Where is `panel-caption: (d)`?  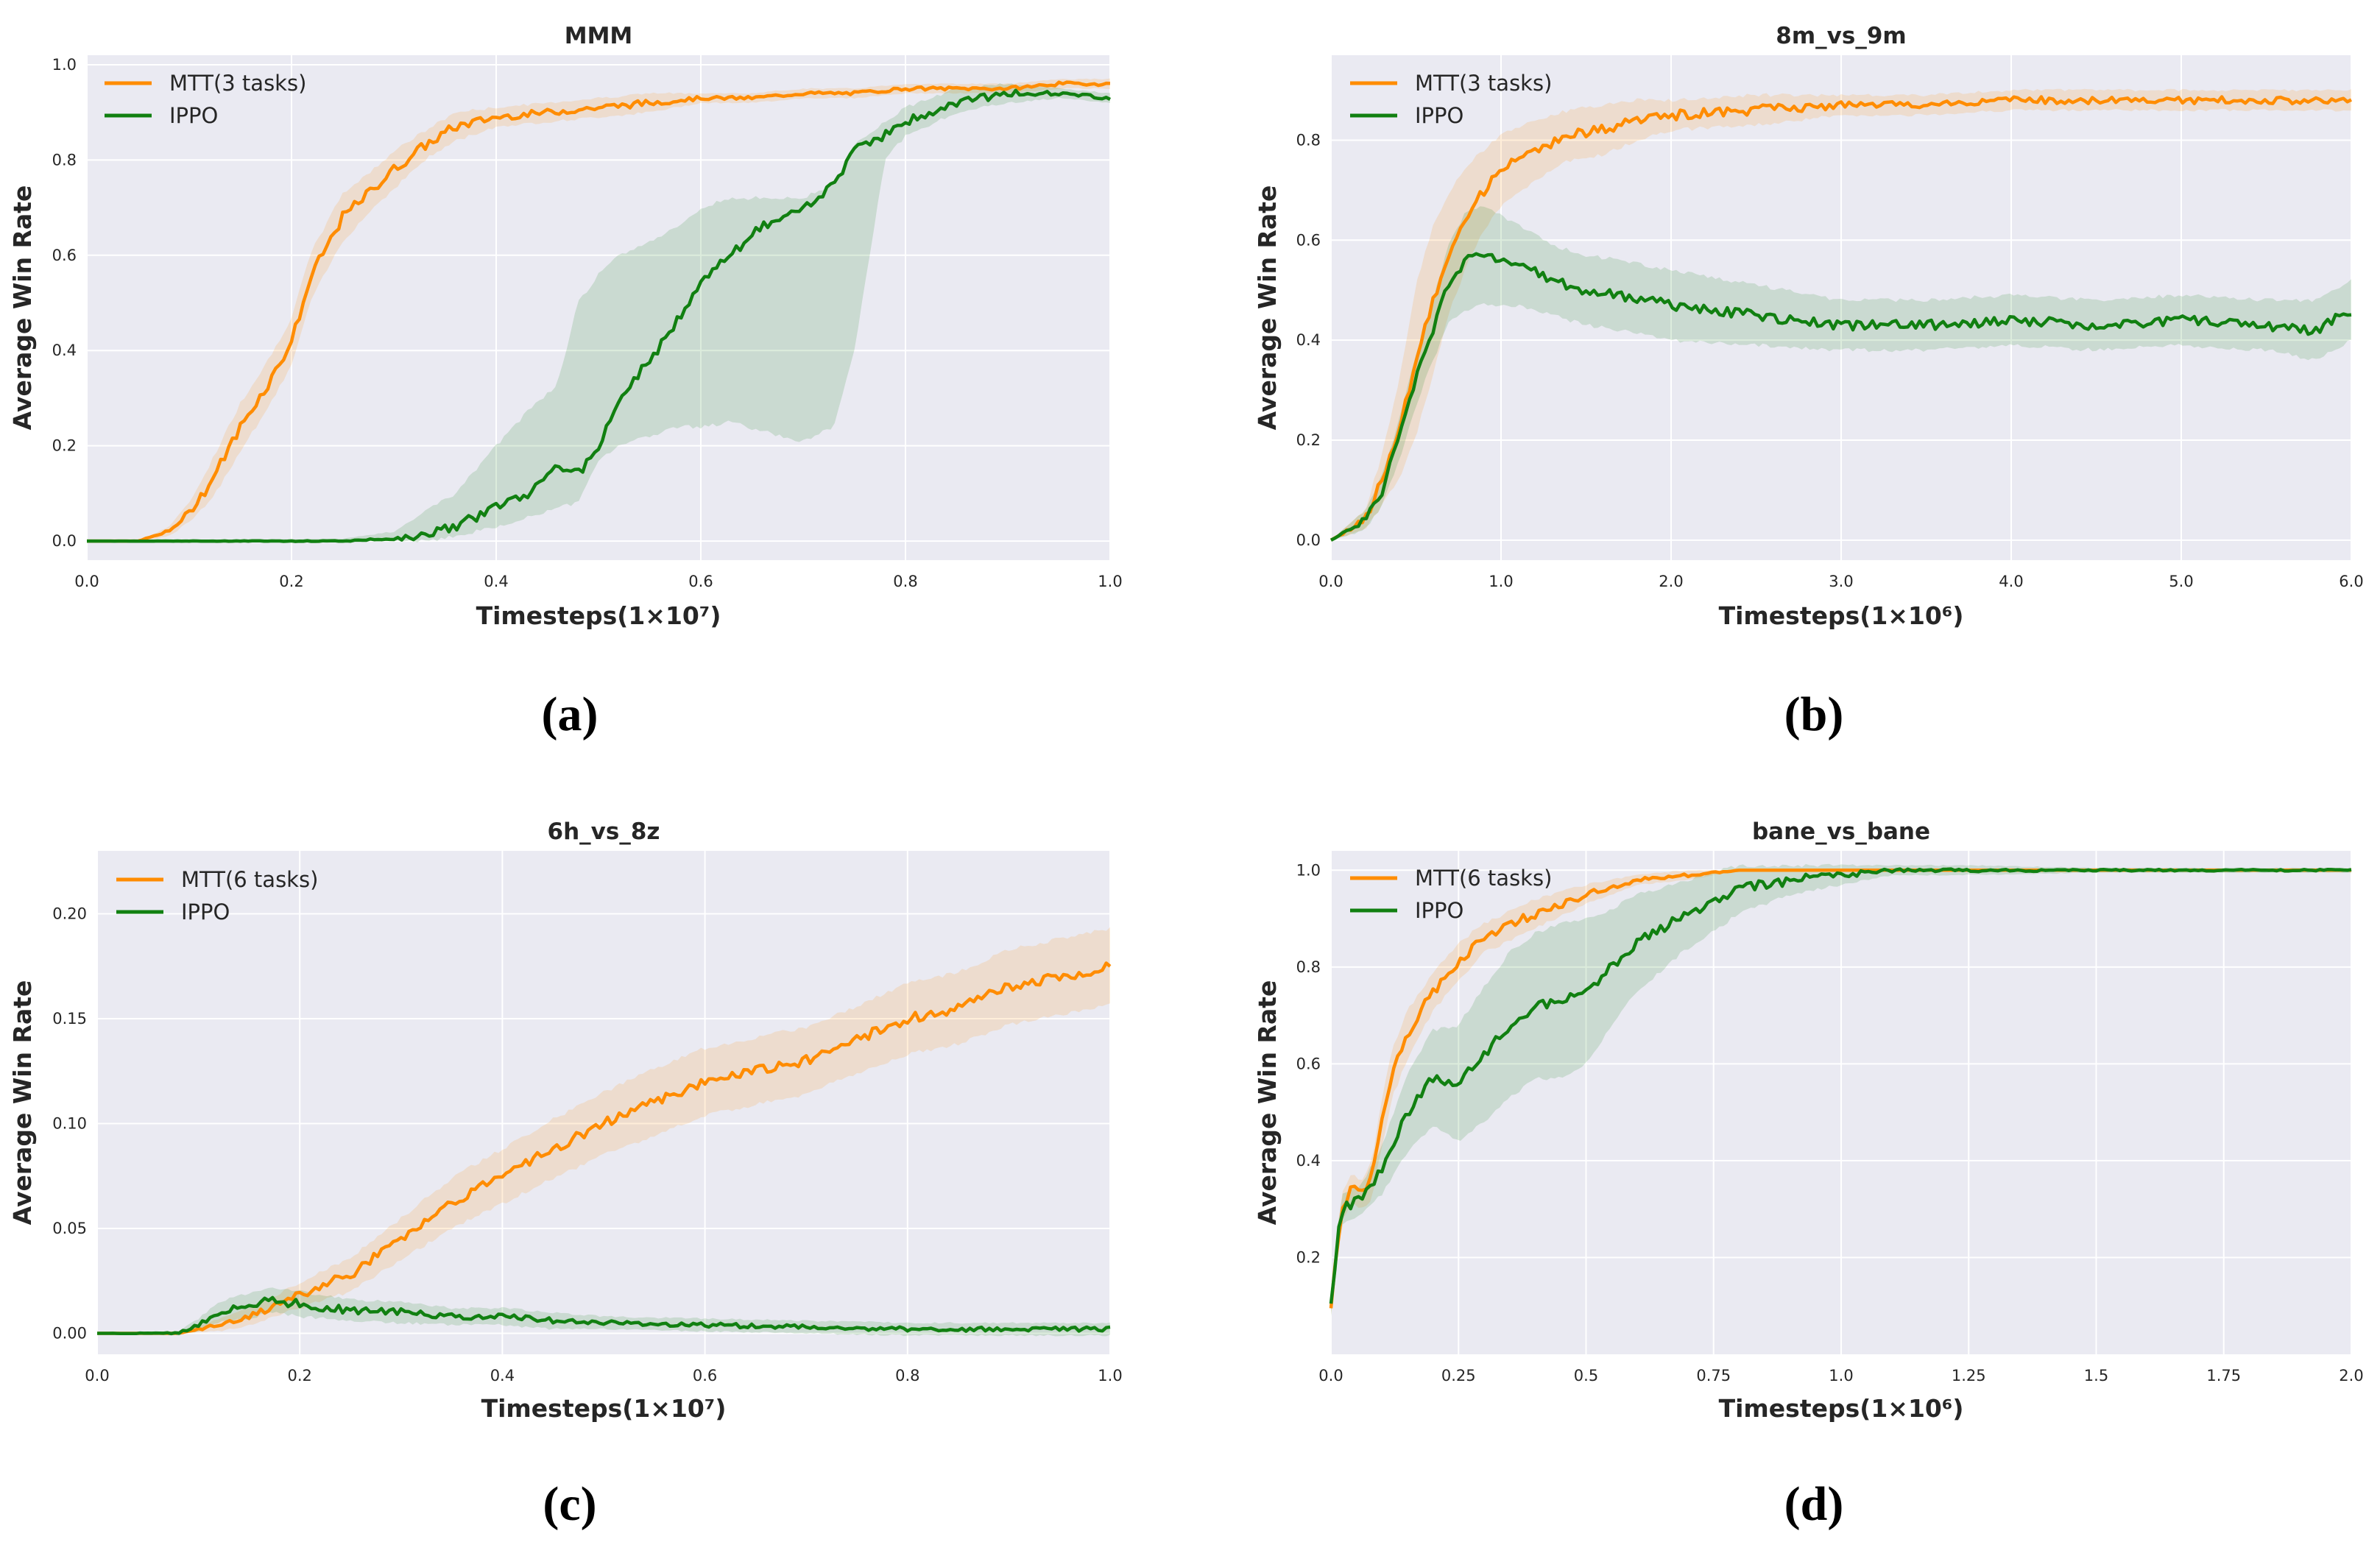
panel-caption: (d) is located at coordinates (1814, 1504).